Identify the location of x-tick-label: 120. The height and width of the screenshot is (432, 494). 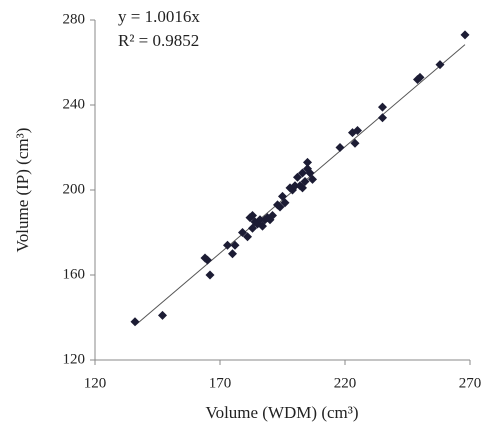
(95, 383).